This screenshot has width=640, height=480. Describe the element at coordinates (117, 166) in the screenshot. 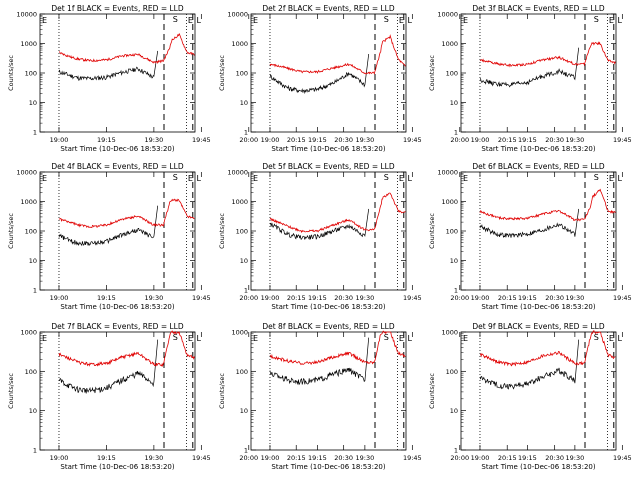

I see `panel-title: Det 4f BLACK = Events, RED = LLD` at that location.